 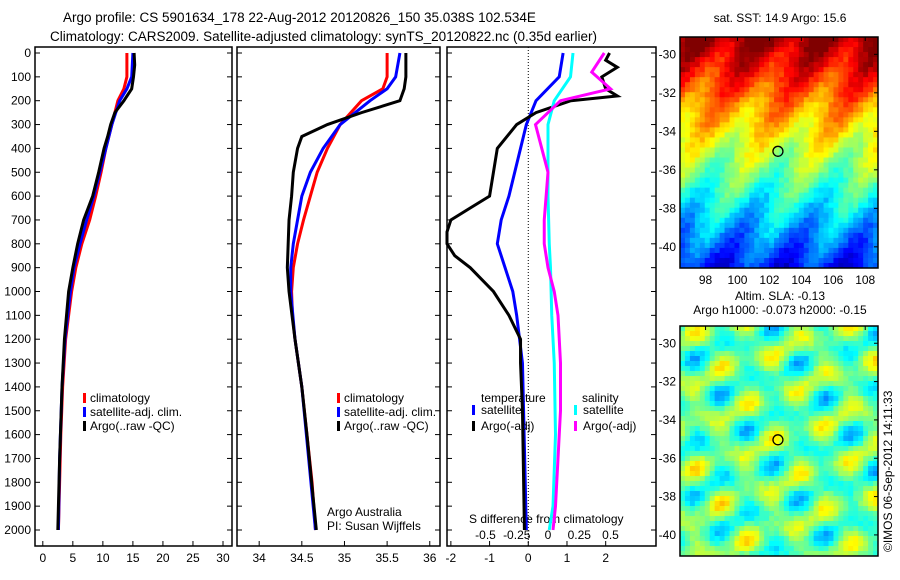 What do you see at coordinates (390, 412) in the screenshot?
I see `legend-label: satellite-adj. clim.` at bounding box center [390, 412].